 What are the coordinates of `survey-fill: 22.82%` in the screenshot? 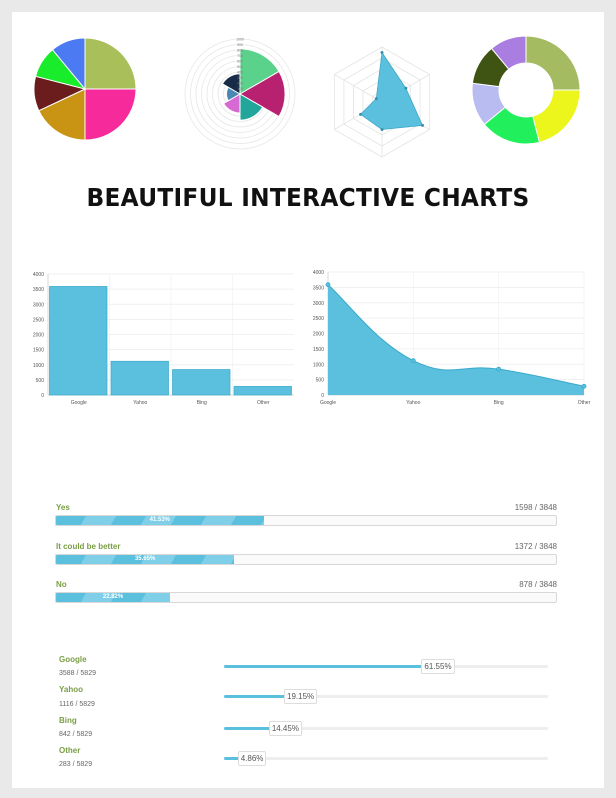 It's located at (113, 597).